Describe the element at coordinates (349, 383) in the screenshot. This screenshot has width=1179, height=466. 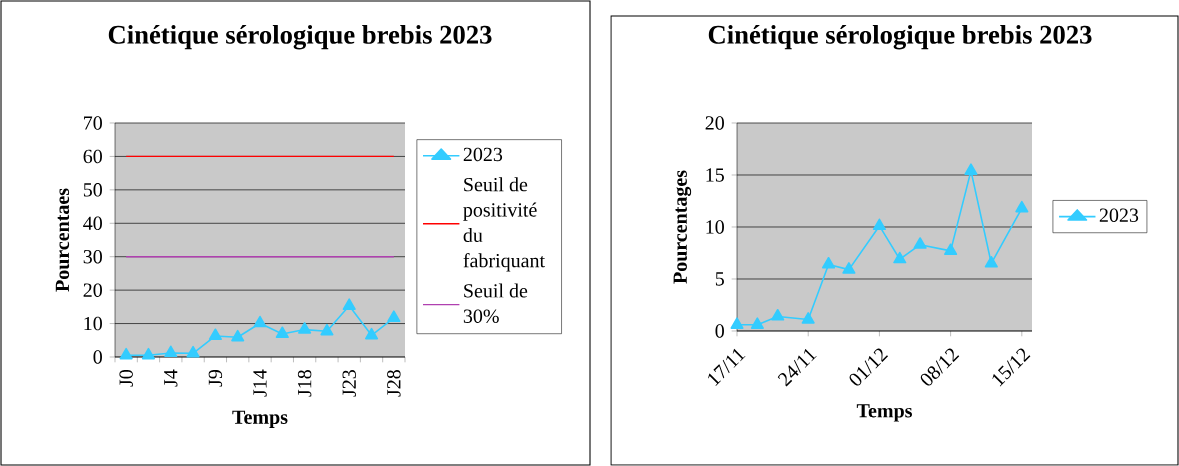
I see `x-tick-label: J23` at that location.